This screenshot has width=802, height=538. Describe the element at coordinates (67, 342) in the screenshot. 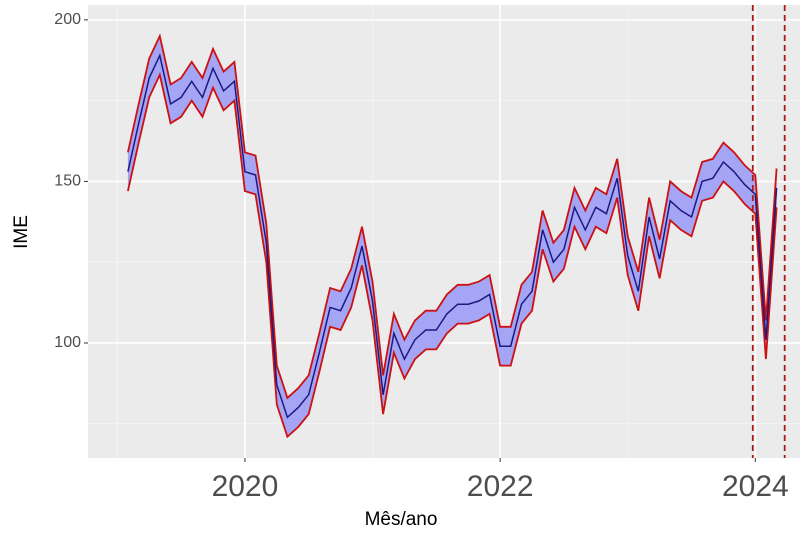

I see `y-tick-label: 100` at that location.